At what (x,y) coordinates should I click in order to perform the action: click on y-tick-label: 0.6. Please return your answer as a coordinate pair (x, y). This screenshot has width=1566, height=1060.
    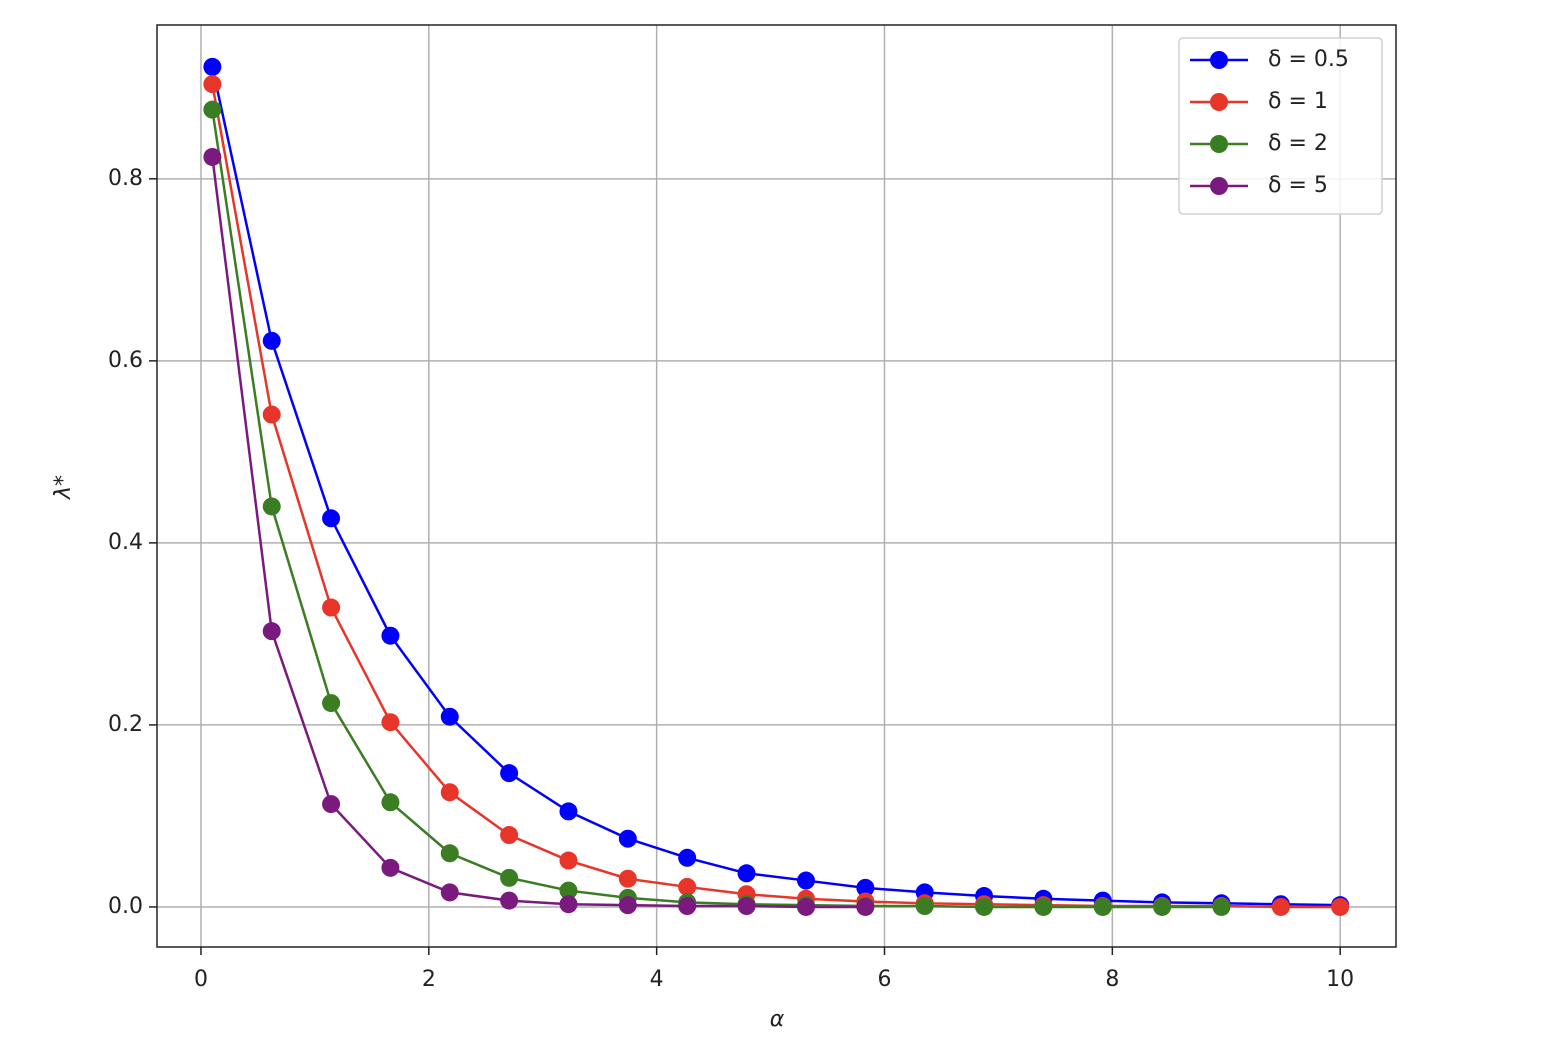
    Looking at the image, I should click on (125, 360).